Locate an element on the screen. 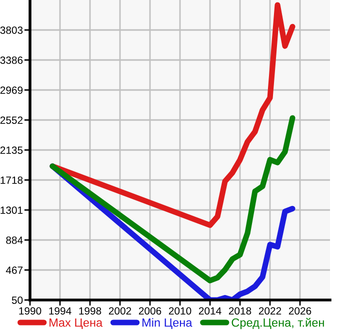  x-tick-label: 2026 is located at coordinates (300, 311).